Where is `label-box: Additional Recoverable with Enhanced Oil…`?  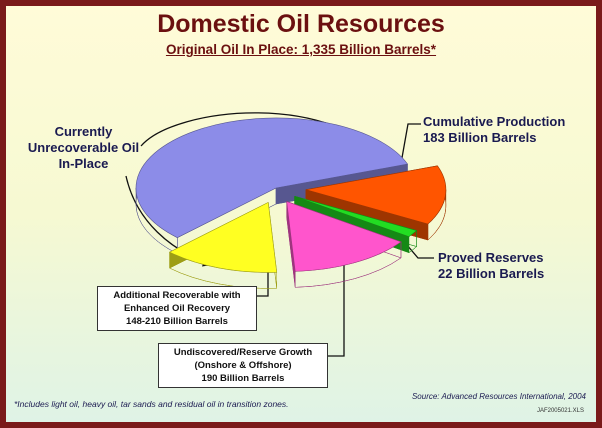
label-box: Additional Recoverable with Enhanced Oil… is located at coordinates (177, 308).